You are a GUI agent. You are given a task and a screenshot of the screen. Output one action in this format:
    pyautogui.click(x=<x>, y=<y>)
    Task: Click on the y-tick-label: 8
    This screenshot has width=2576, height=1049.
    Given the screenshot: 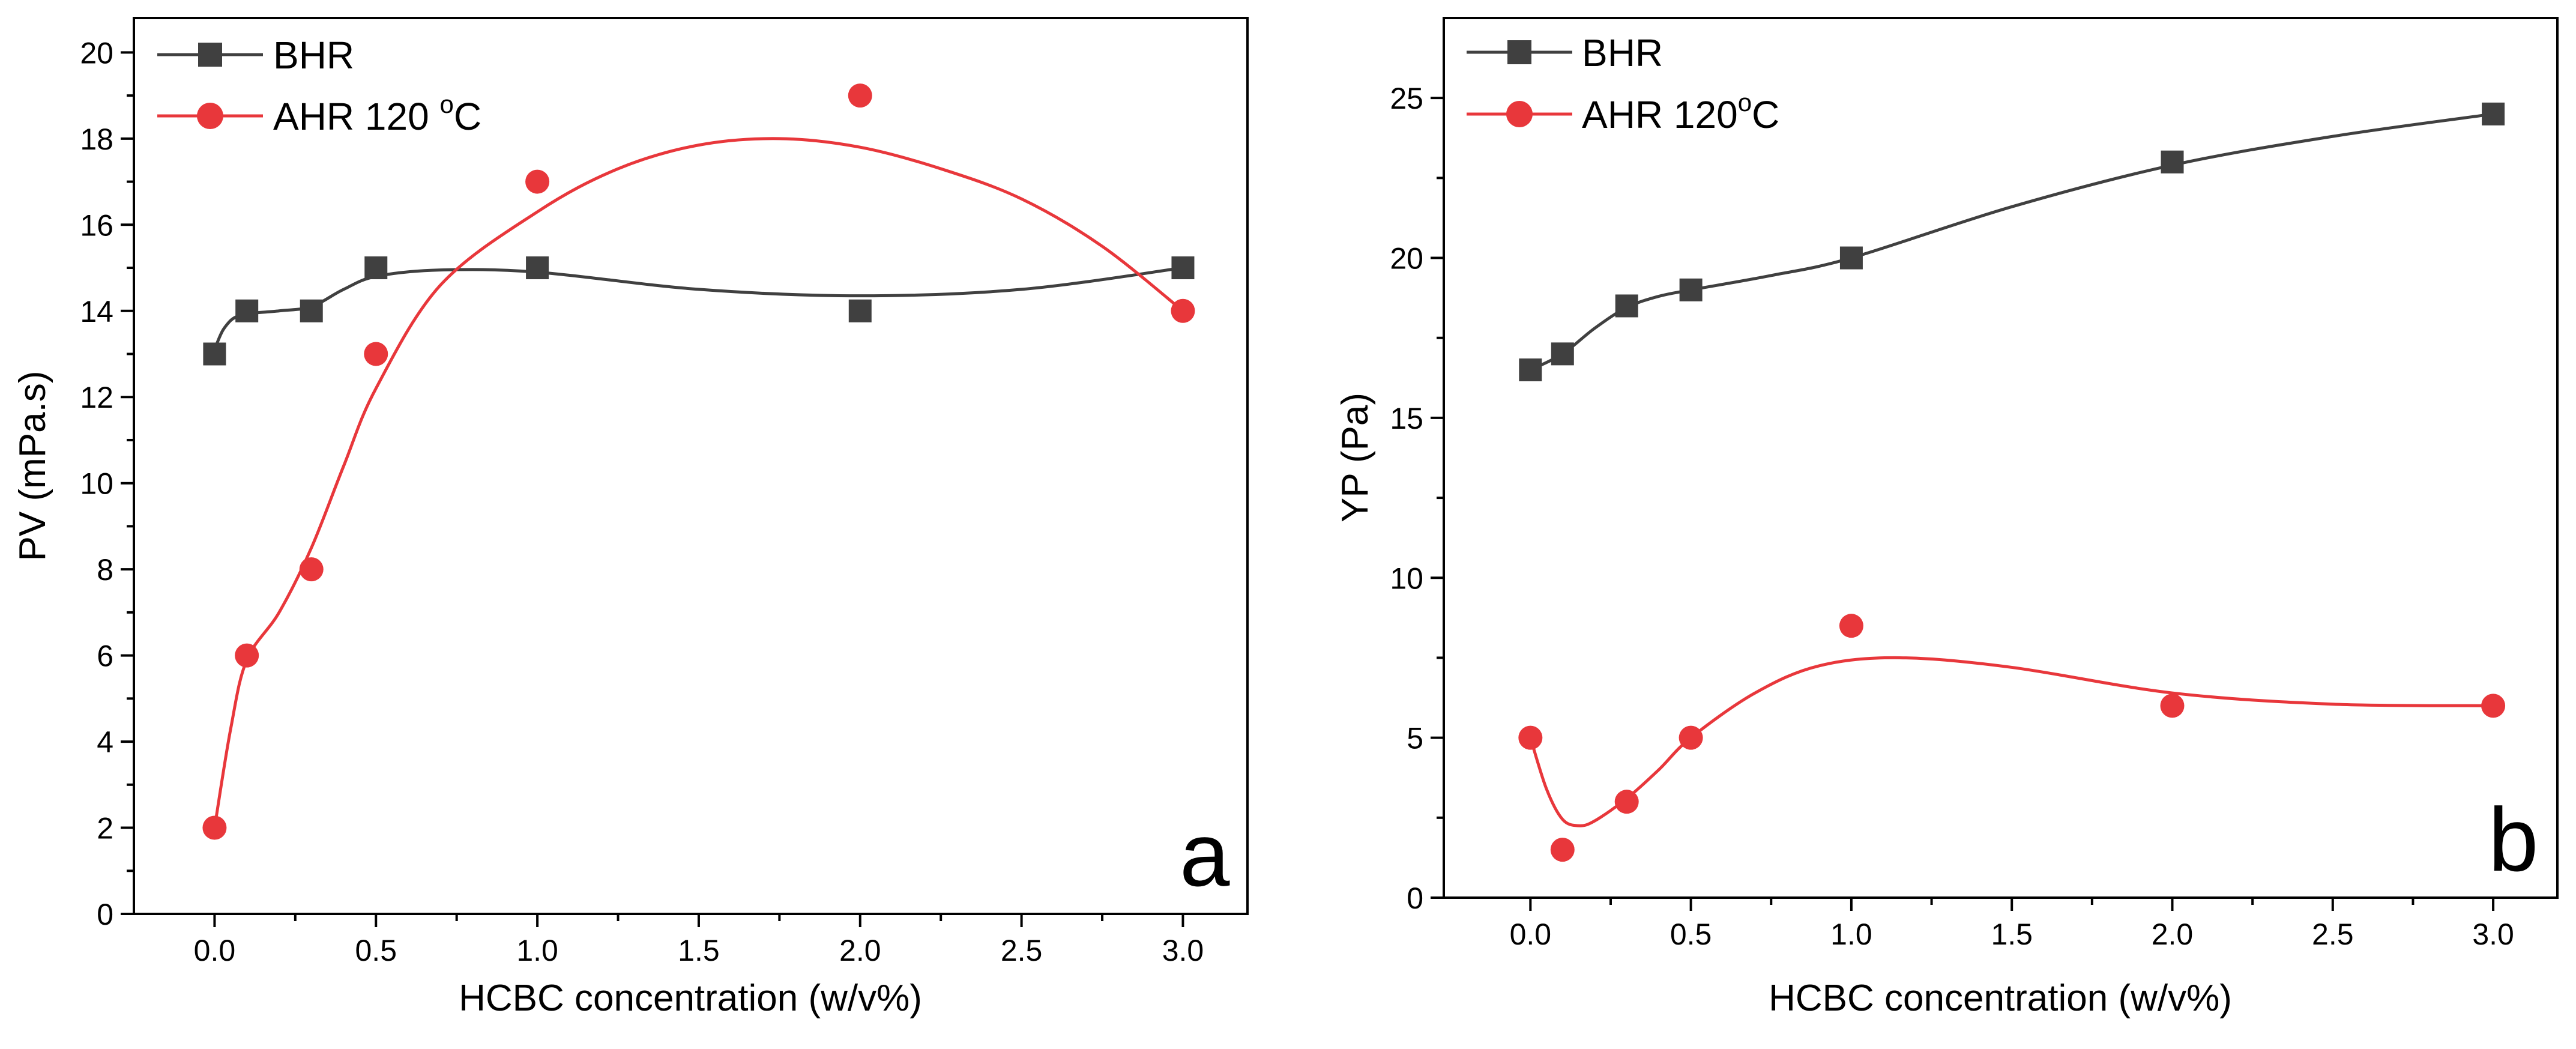 What is the action you would take?
    pyautogui.click(x=105, y=570)
    